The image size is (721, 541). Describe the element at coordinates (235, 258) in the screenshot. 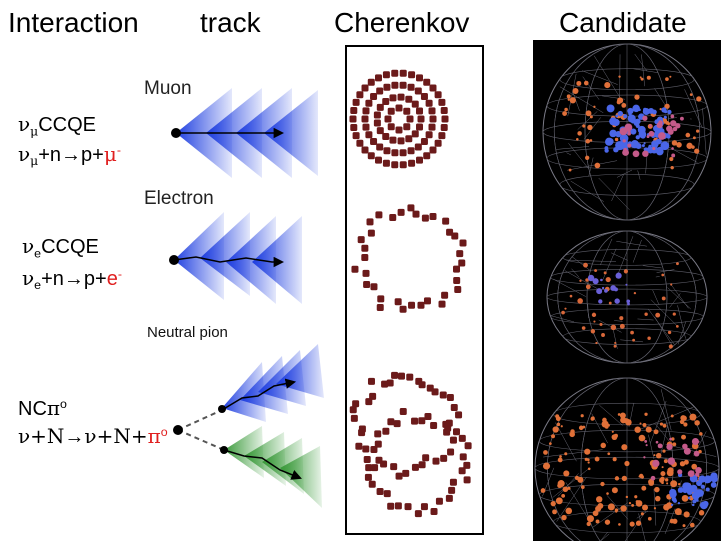

I see `electron-track` at that location.